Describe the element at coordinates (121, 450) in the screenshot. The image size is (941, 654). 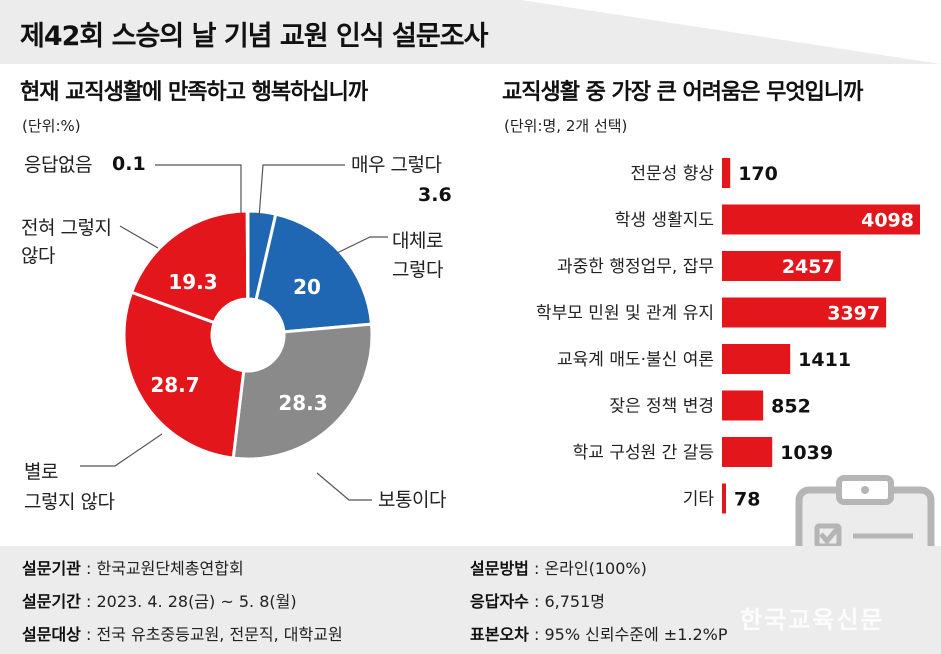
I see `leader-mostly-no` at that location.